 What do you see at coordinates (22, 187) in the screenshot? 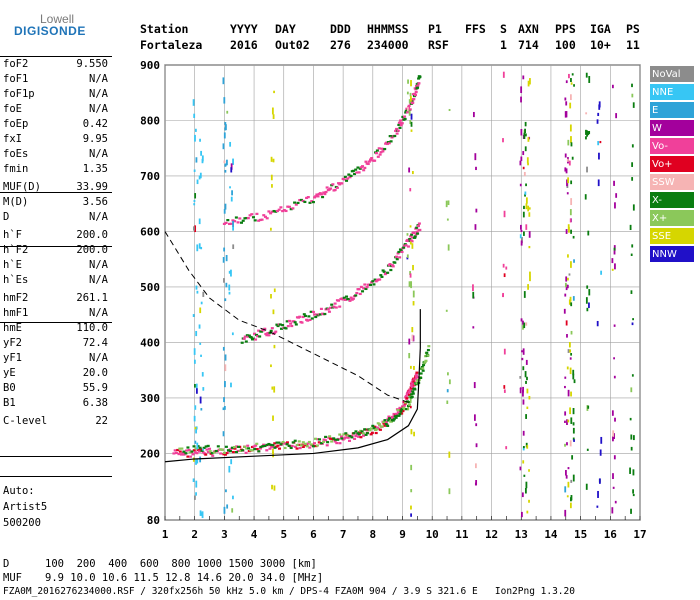
I see `param-label: MUF(D)` at bounding box center [22, 187].